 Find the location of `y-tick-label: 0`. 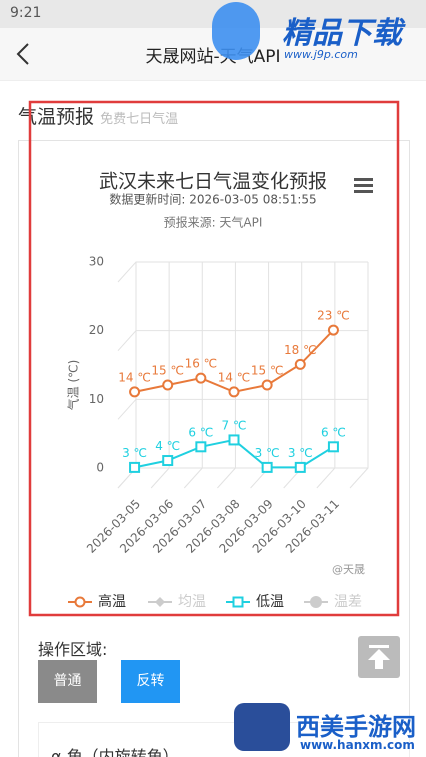

y-tick-label: 0 is located at coordinates (100, 468).